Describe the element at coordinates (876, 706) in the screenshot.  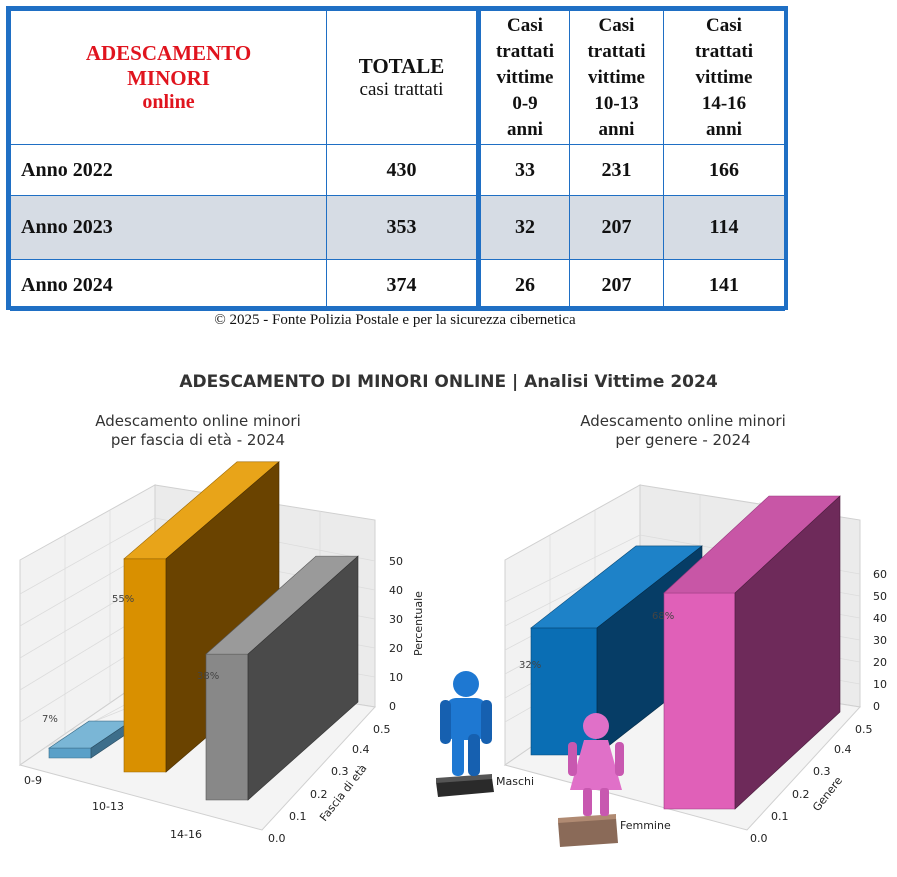
I see `chart-gender-z-tick: 0` at that location.